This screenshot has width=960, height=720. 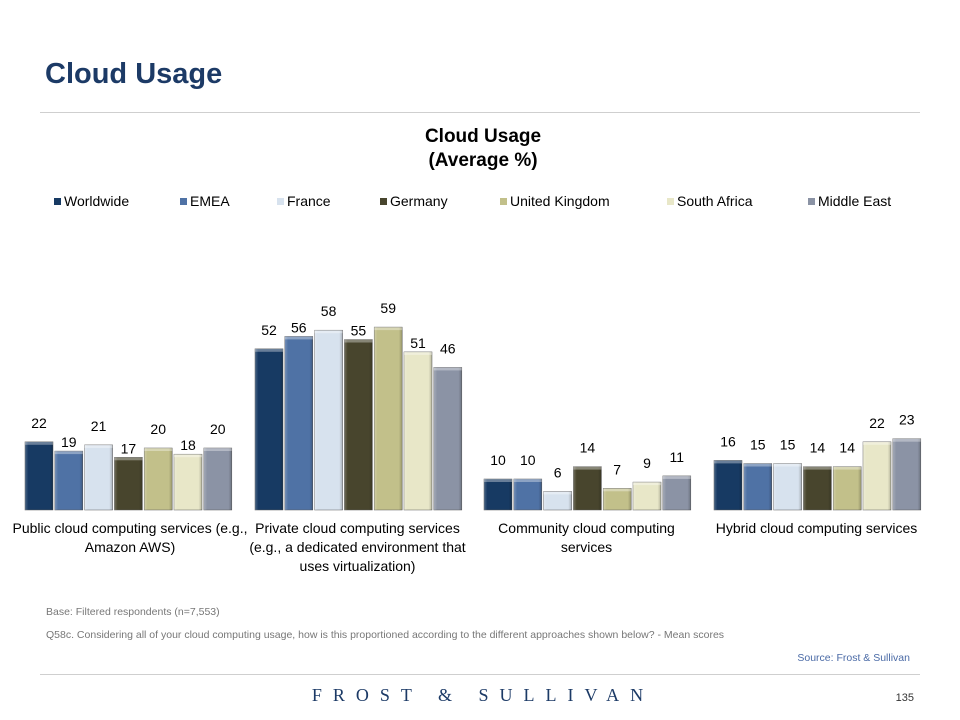 What do you see at coordinates (299, 327) in the screenshot?
I see `data-label: 56` at bounding box center [299, 327].